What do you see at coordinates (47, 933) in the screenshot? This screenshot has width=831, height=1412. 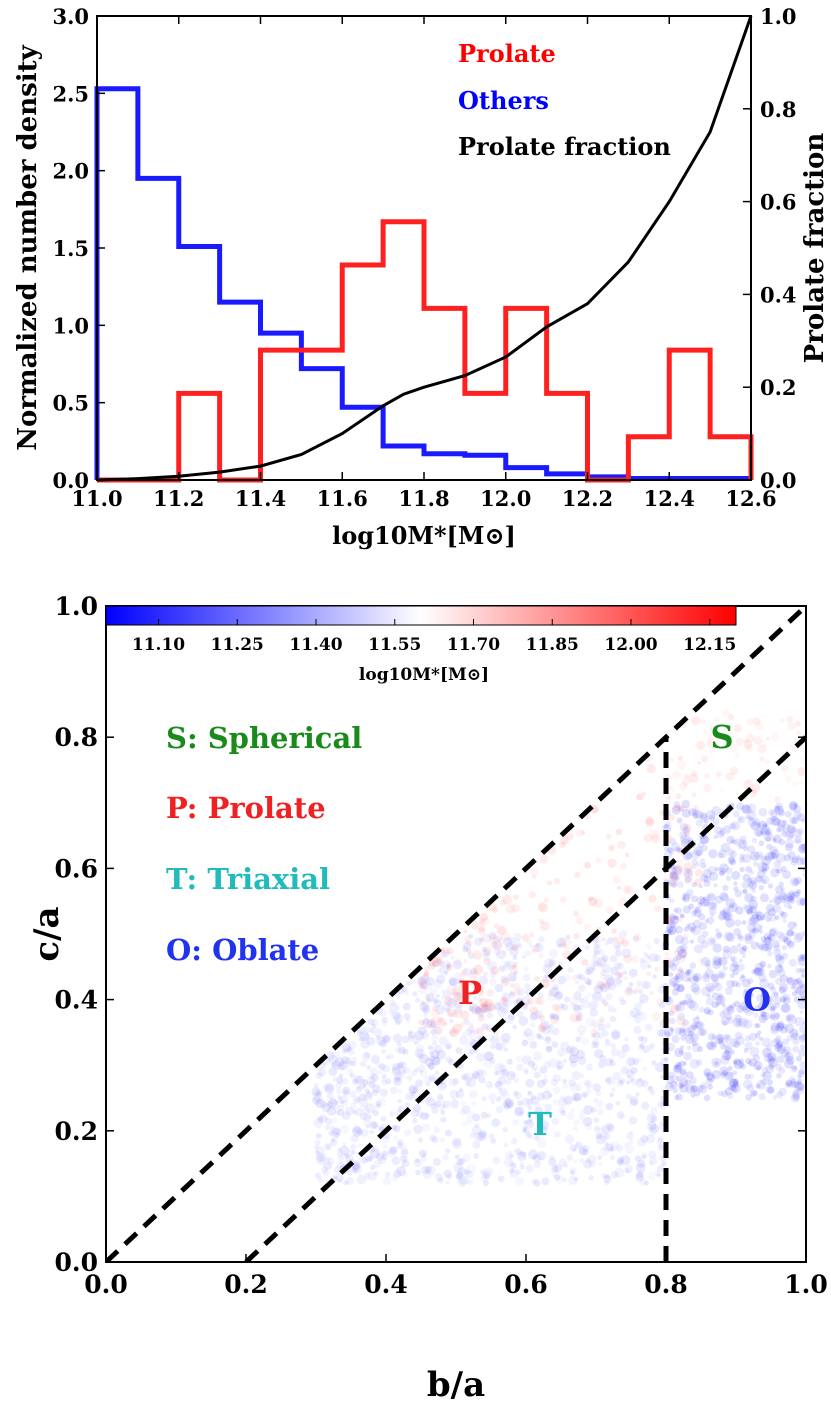 I see `bottom-y-axis-label: c/a` at bounding box center [47, 933].